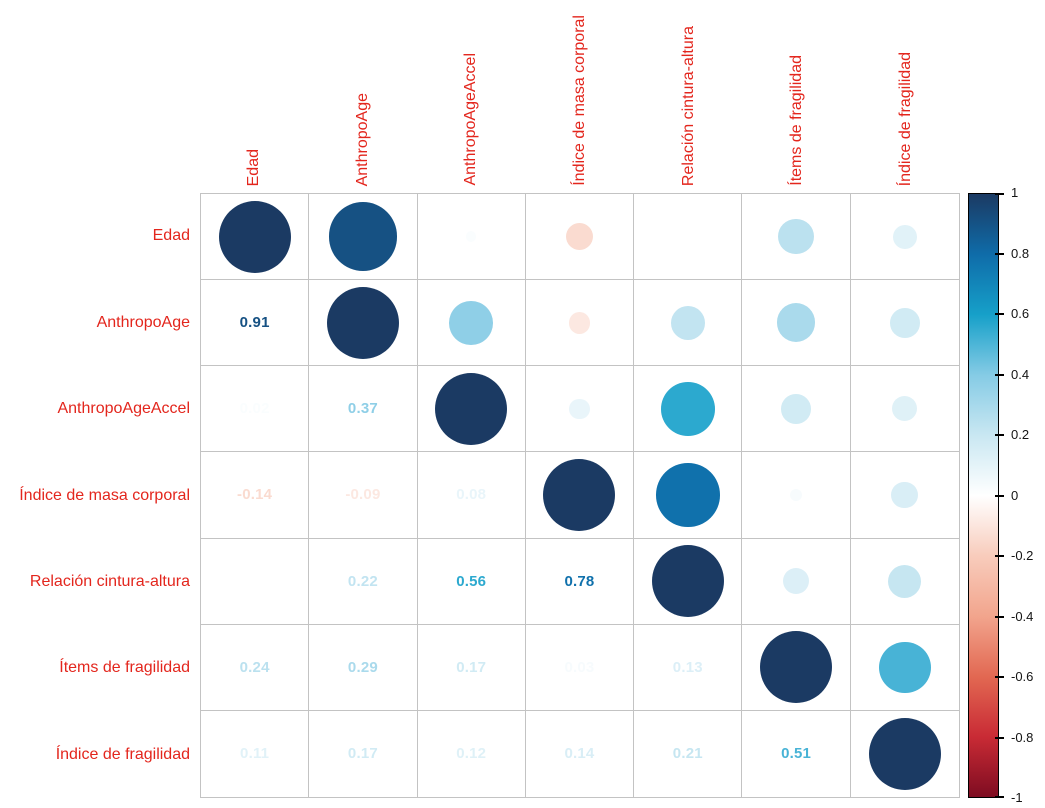  I want to click on column-label: AnthropoAgeAccel, so click(471, 119).